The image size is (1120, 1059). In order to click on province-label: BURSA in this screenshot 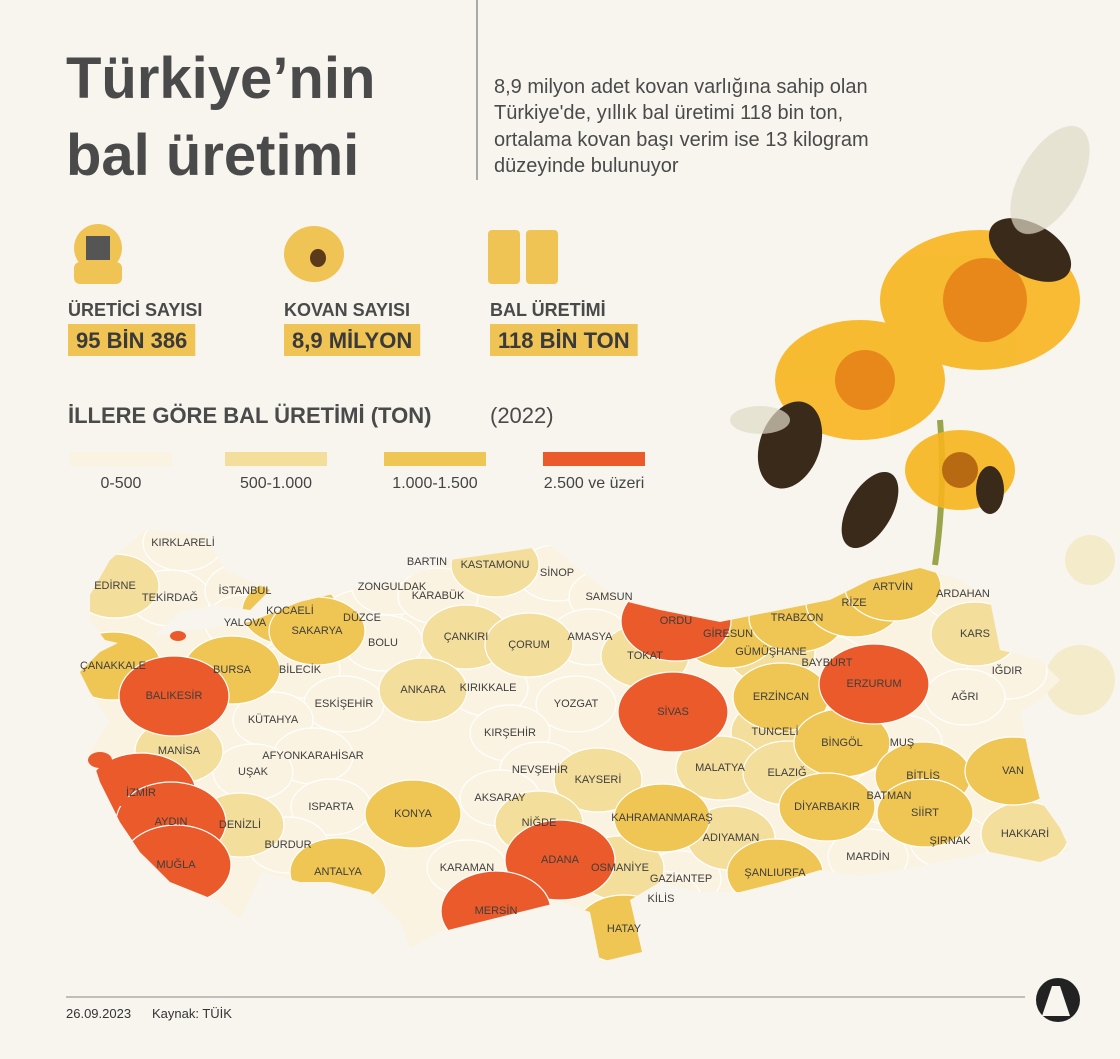, I will do `click(232, 670)`.